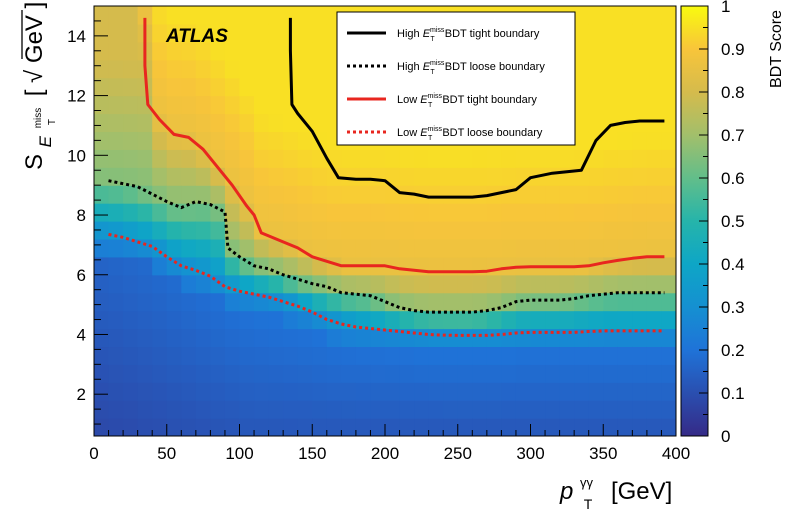 The width and height of the screenshot is (793, 514). What do you see at coordinates (467, 101) in the screenshot?
I see `legend-label: Low Emiss T BDT tight boundary` at bounding box center [467, 101].